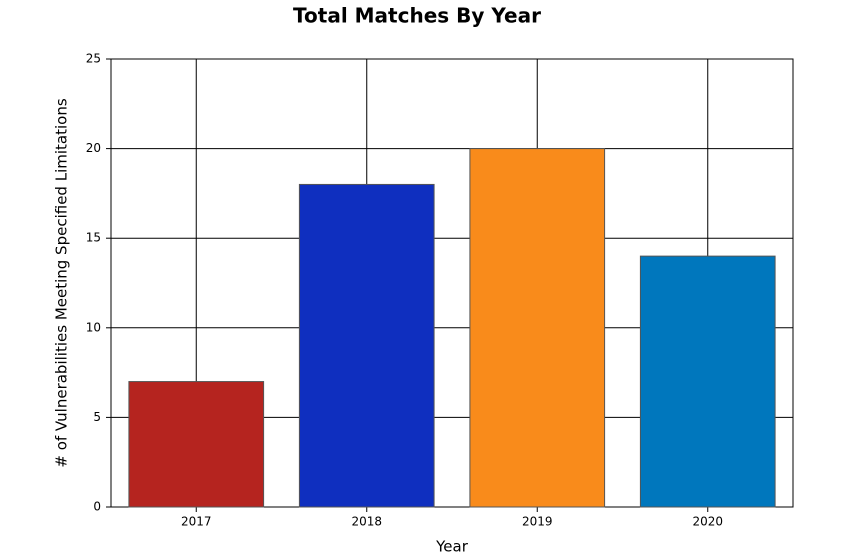  What do you see at coordinates (93, 327) in the screenshot?
I see `y-tick-label: 10` at bounding box center [93, 327].